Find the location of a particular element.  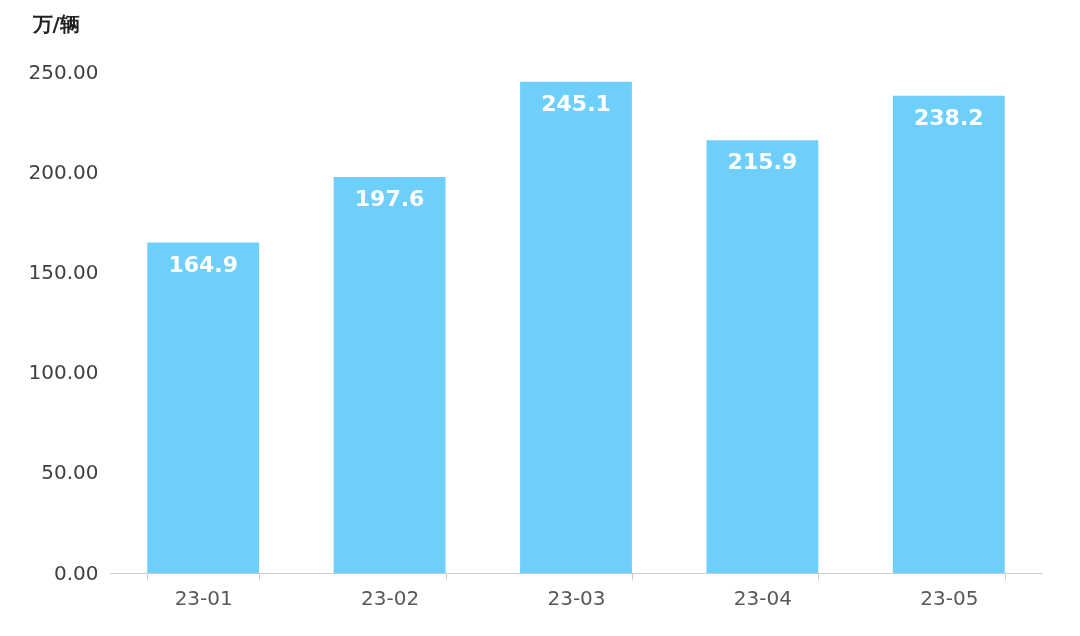

y-tick-label: 150.00 is located at coordinates (63, 271).